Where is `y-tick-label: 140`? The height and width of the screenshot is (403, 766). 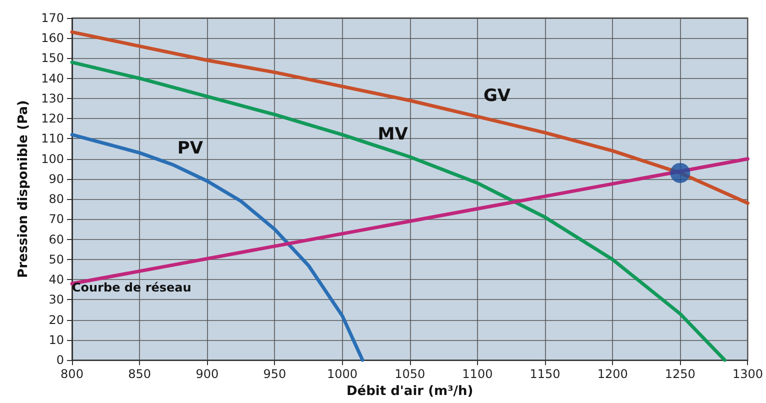
y-tick-label: 140 is located at coordinates (52, 78).